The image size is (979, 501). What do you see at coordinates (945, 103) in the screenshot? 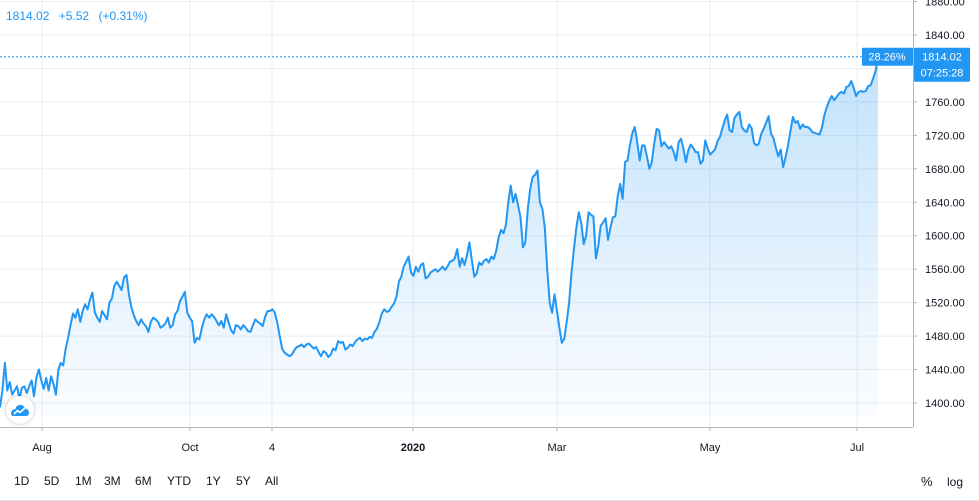
I see `price-tick-label: 1760.00` at bounding box center [945, 103].